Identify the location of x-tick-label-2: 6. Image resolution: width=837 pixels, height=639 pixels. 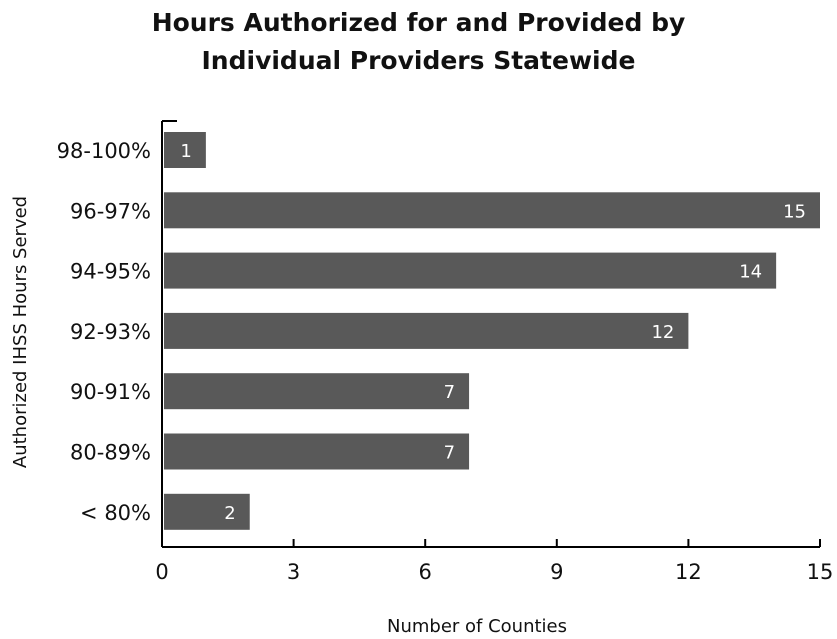
(425, 572).